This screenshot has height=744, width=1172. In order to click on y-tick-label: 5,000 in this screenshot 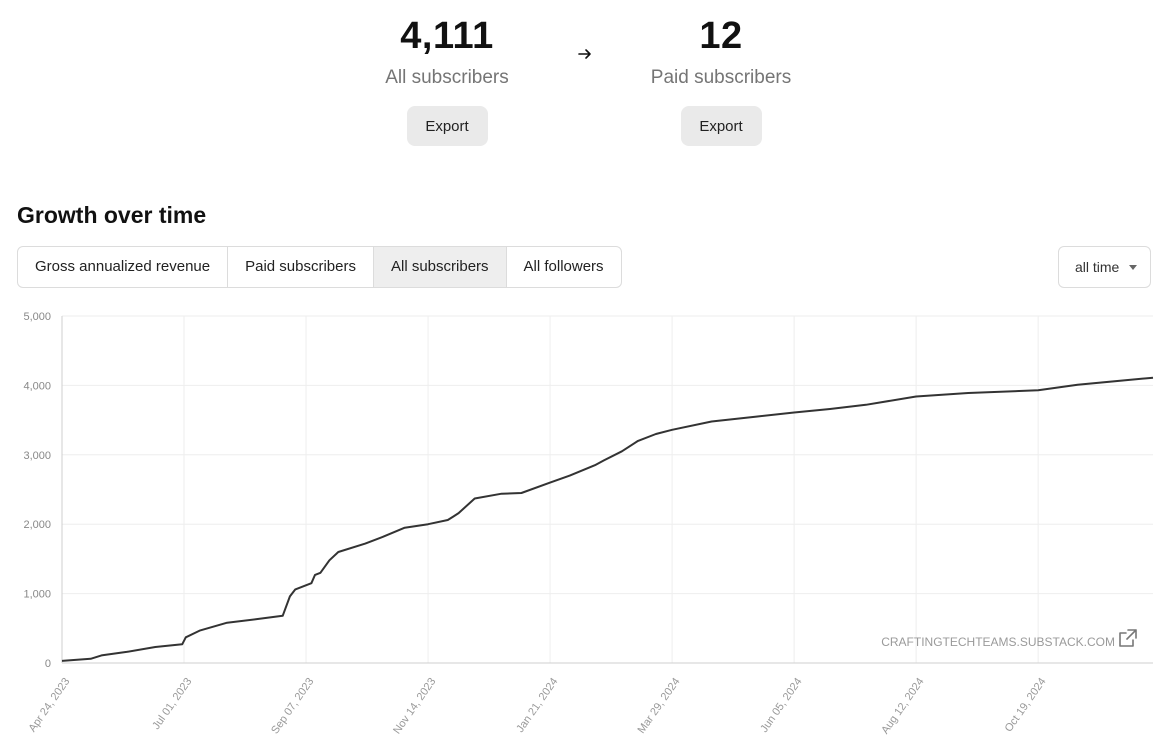, I will do `click(37, 317)`.